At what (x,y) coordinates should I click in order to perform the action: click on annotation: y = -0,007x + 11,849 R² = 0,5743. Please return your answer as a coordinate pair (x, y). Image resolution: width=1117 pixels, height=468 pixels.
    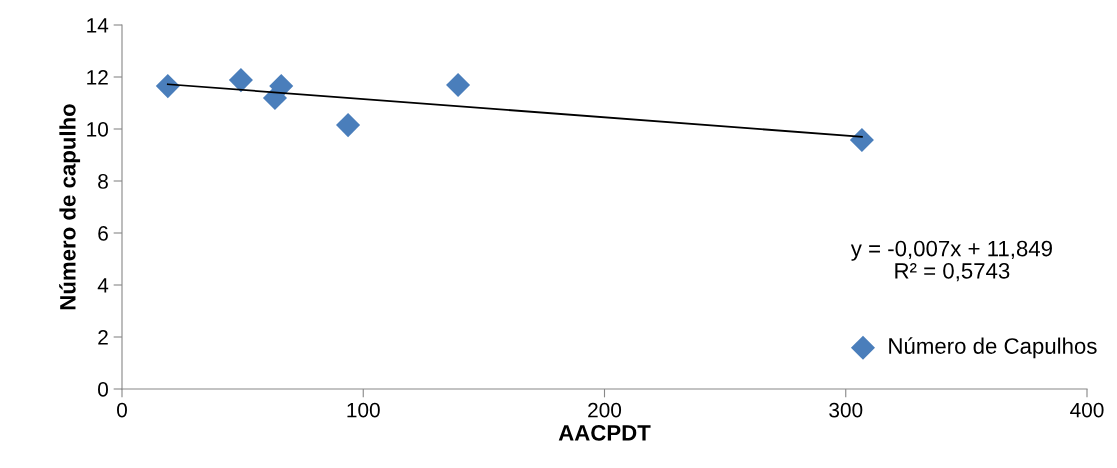
    Looking at the image, I should click on (951, 261).